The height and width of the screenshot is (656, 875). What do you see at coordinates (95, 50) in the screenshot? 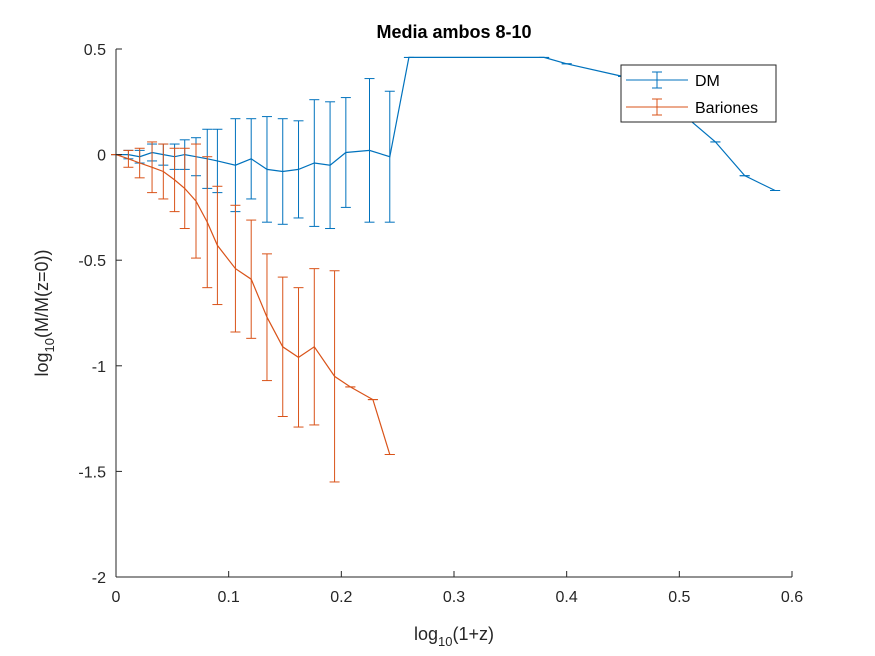
I see `y-tick-label: 0.5` at bounding box center [95, 50].